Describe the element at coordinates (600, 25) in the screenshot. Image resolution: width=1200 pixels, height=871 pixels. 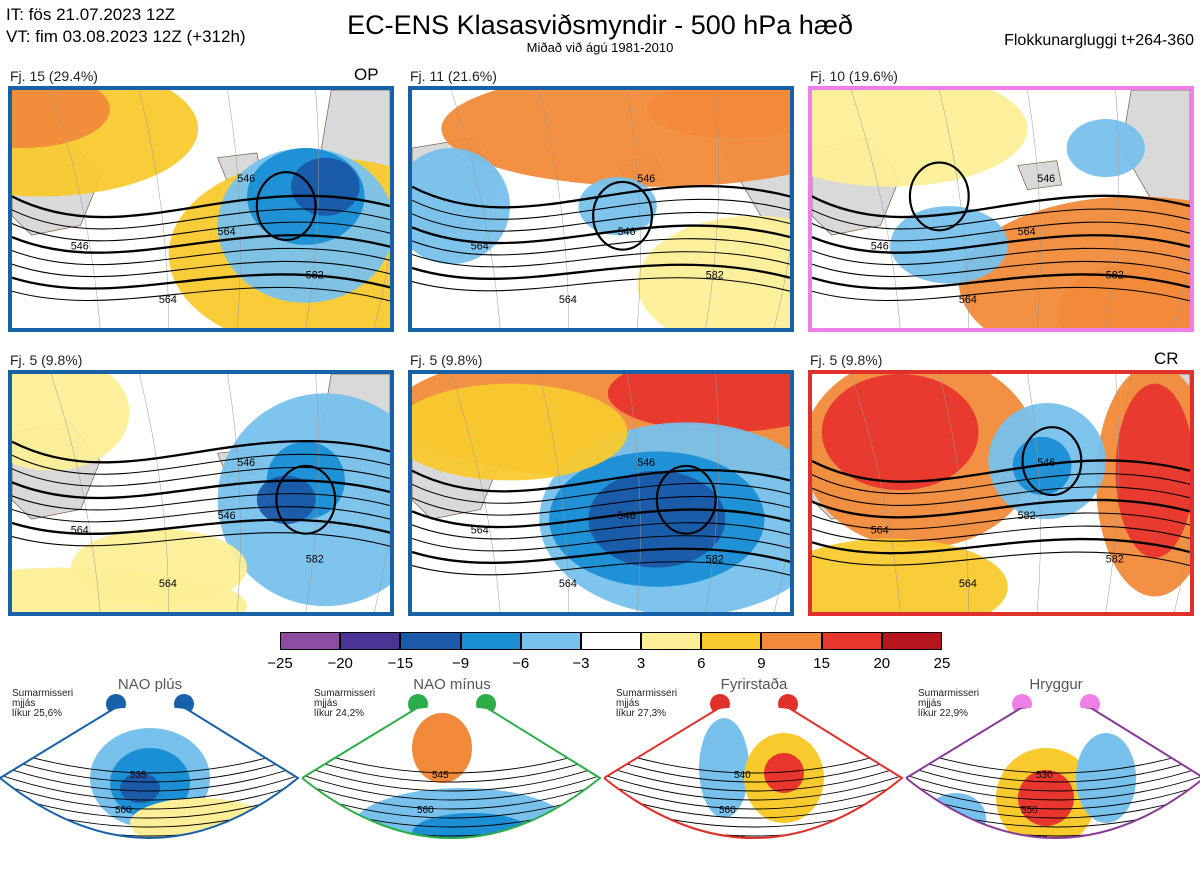
I see `page-title: EC-ENS Klasasviðsmyndir - 500 hPa hæð` at that location.